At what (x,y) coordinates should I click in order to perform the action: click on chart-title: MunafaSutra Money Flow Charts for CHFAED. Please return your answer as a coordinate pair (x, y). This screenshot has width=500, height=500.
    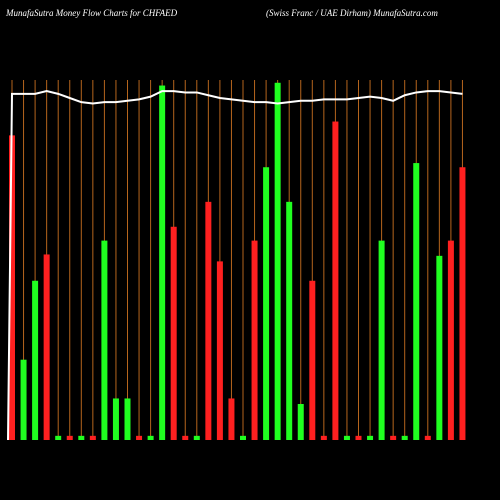
    Looking at the image, I should click on (91, 13).